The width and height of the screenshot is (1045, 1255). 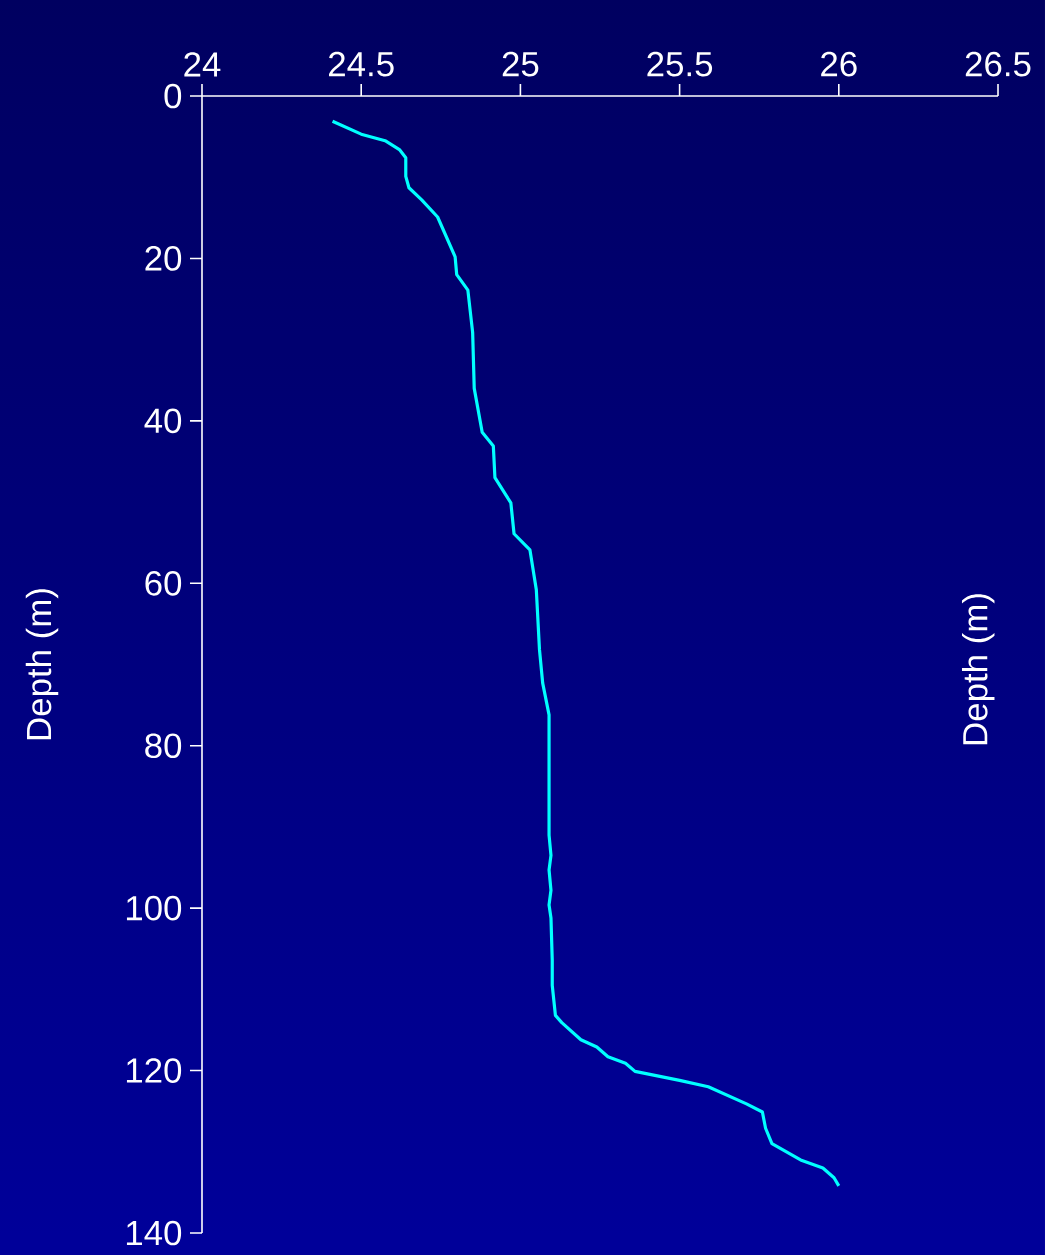 What do you see at coordinates (173, 96) in the screenshot?
I see `y-tick-label: 0` at bounding box center [173, 96].